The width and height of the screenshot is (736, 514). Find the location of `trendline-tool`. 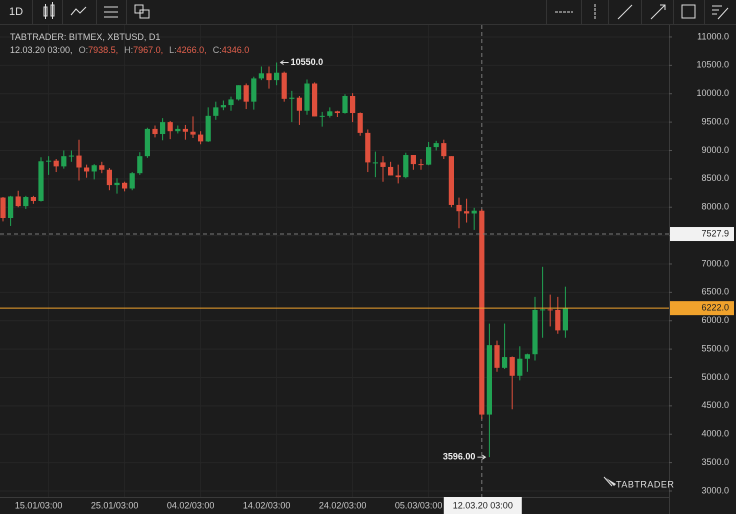

trendline-tool is located at coordinates (625, 12).